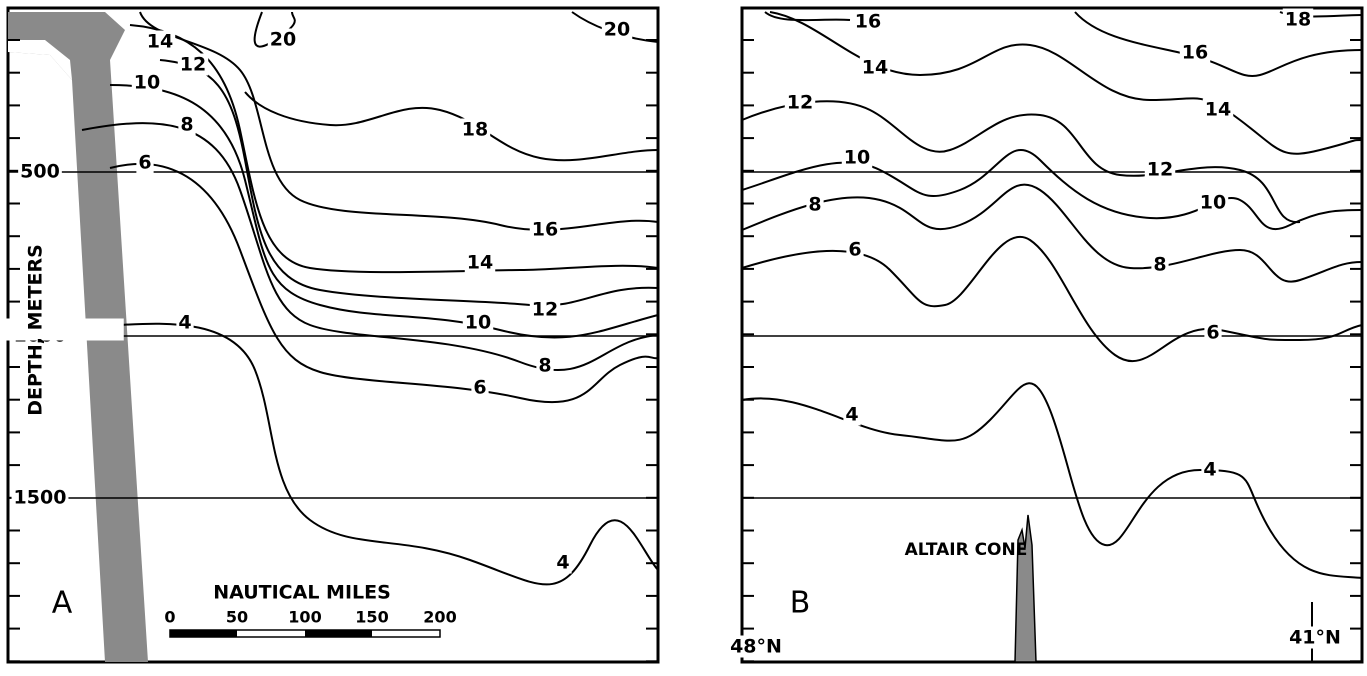 This screenshot has width=1367, height=676. I want to click on latitude: 41°N, so click(1315, 638).